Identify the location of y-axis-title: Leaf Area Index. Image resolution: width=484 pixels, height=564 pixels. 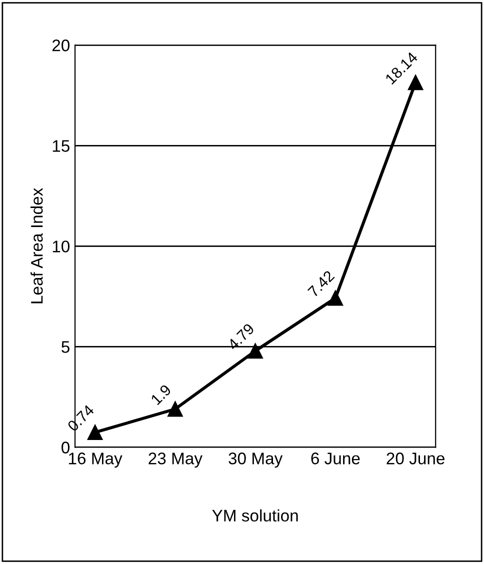
(36, 246).